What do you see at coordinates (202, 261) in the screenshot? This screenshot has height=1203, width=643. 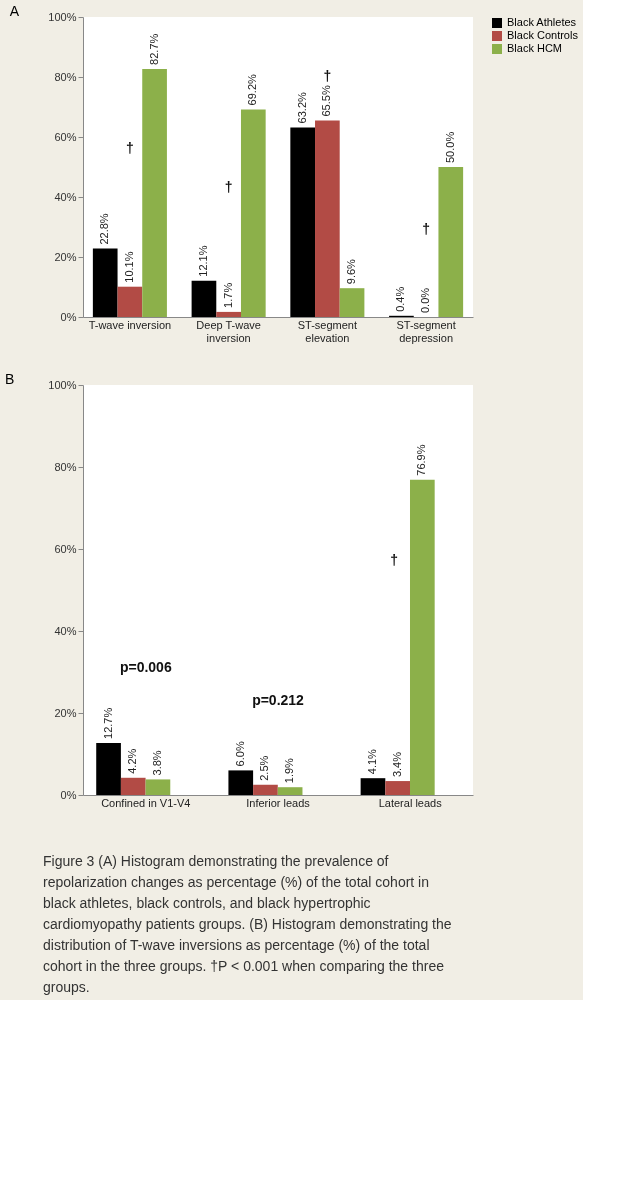 I see `data-label: 12.1%` at bounding box center [202, 261].